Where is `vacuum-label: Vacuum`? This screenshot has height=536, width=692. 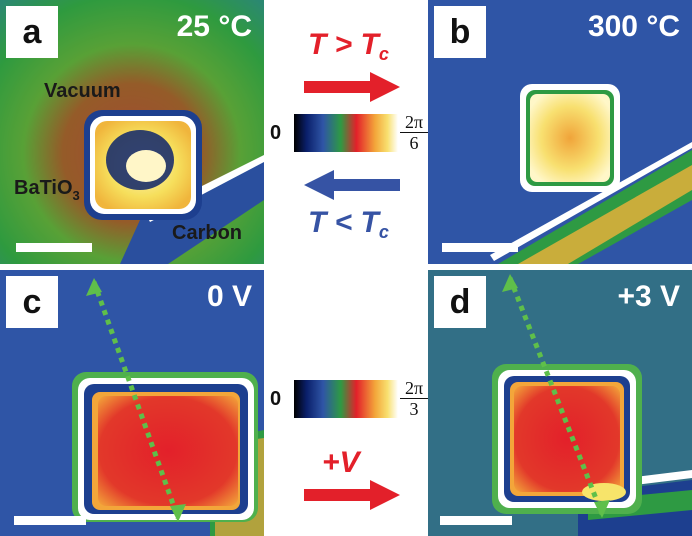 vacuum-label: Vacuum is located at coordinates (82, 91).